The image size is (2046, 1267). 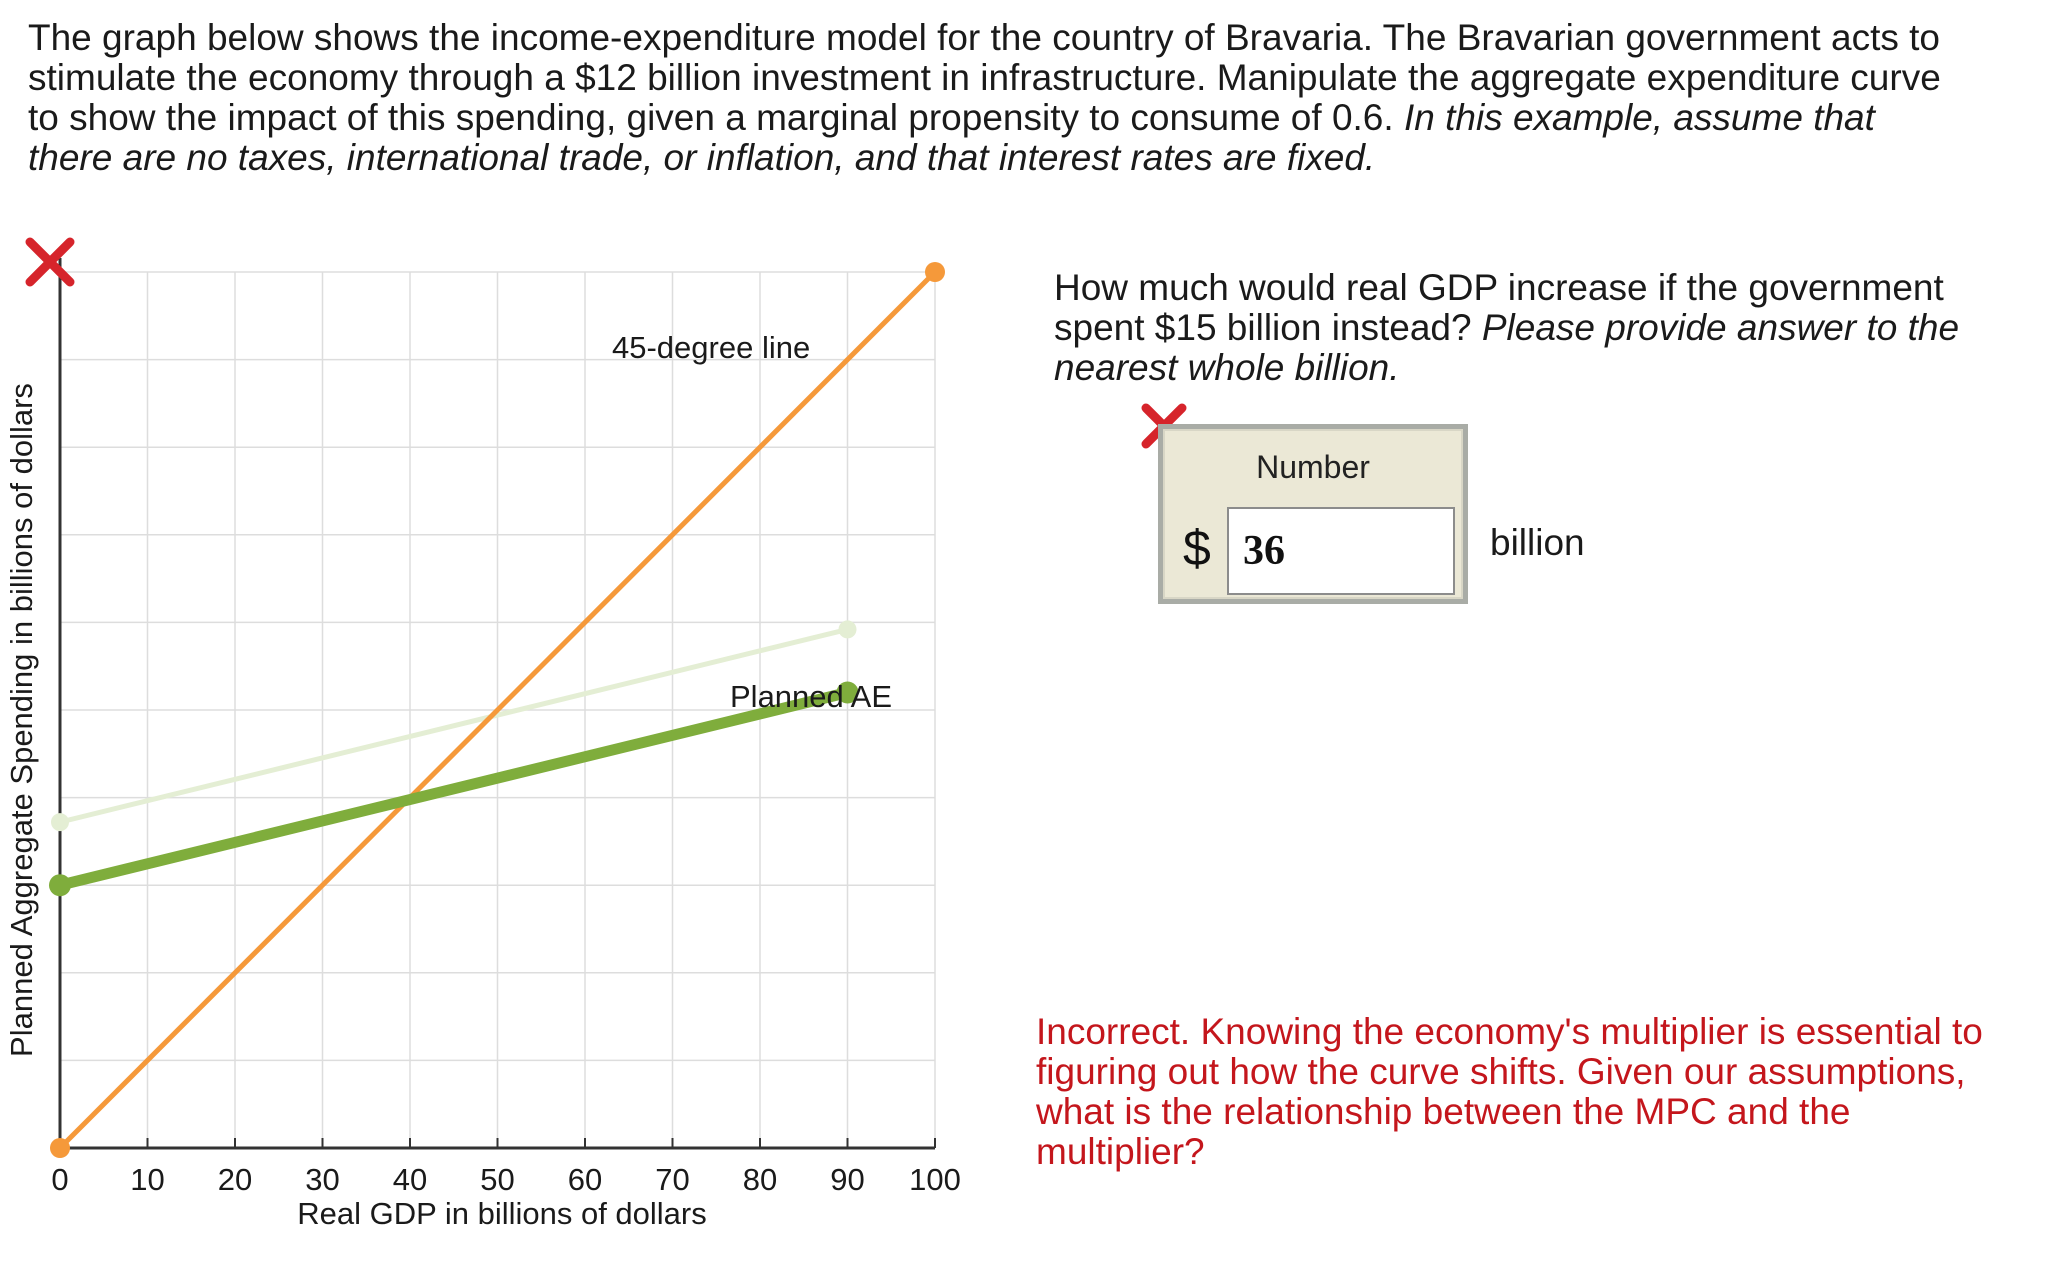 I want to click on x-tick-label: 20, so click(x=235, y=1179).